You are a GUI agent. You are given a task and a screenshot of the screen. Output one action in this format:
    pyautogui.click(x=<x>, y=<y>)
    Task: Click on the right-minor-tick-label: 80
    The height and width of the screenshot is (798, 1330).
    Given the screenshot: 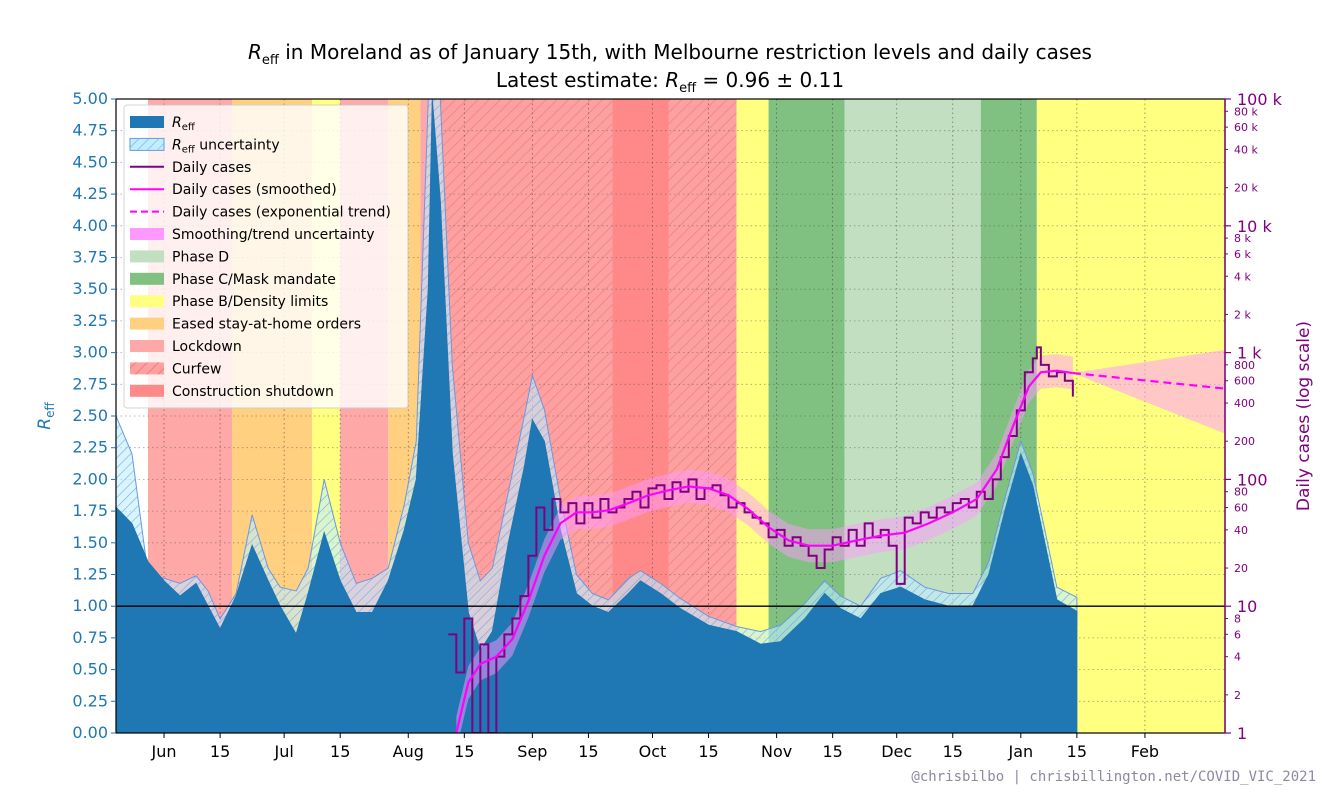 What is the action you would take?
    pyautogui.click(x=1241, y=492)
    